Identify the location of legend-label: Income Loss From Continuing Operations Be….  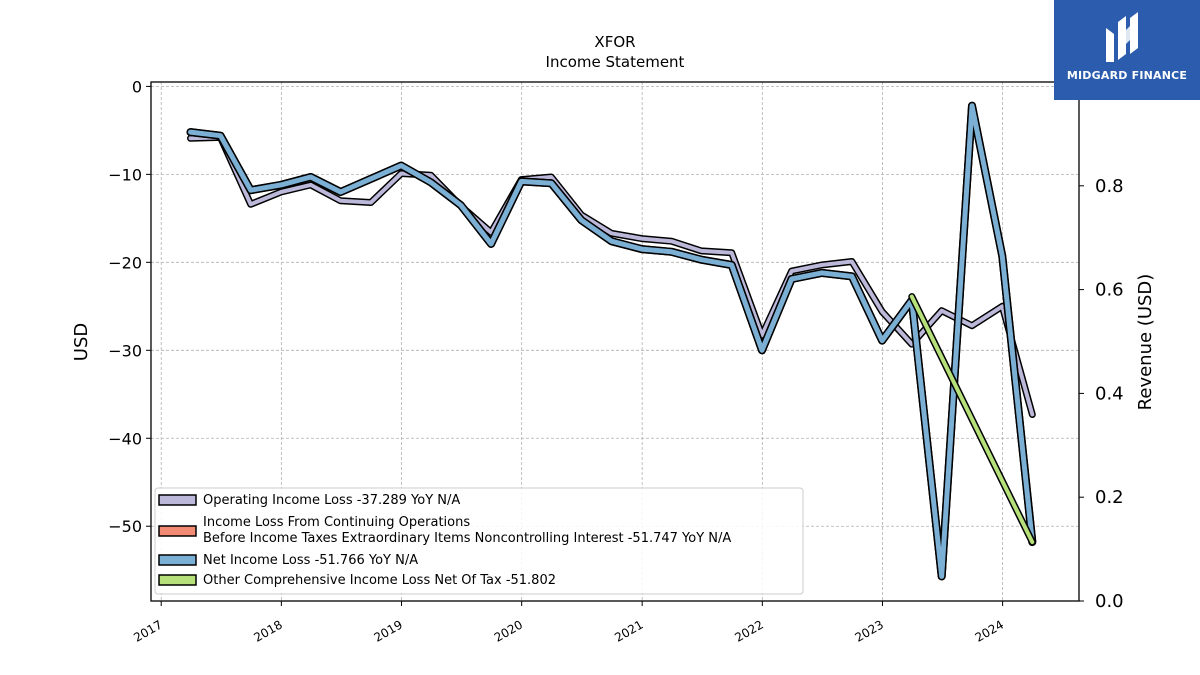
(467, 530).